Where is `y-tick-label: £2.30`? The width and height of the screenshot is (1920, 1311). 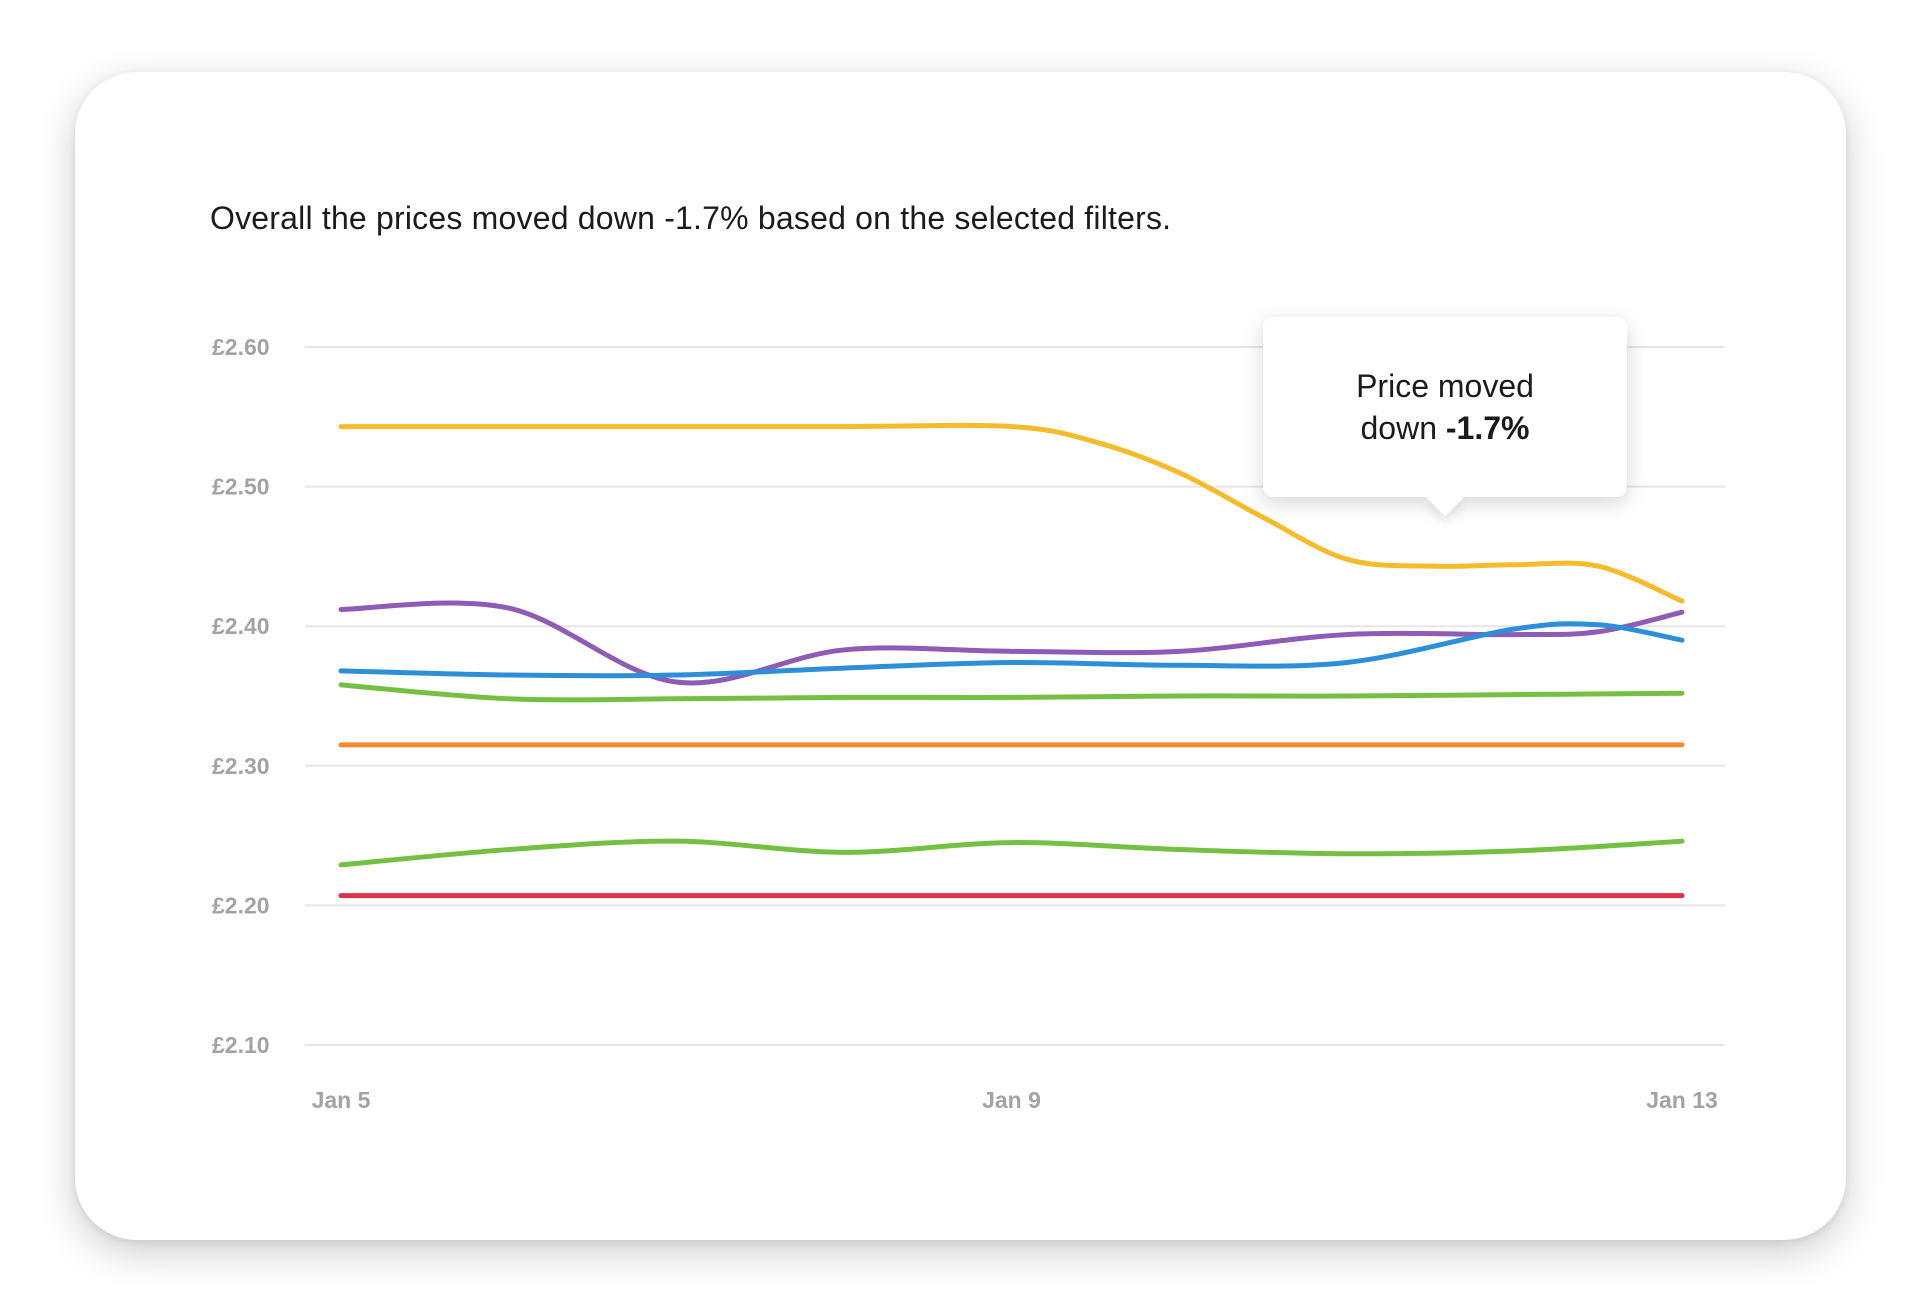
y-tick-label: £2.30 is located at coordinates (241, 766).